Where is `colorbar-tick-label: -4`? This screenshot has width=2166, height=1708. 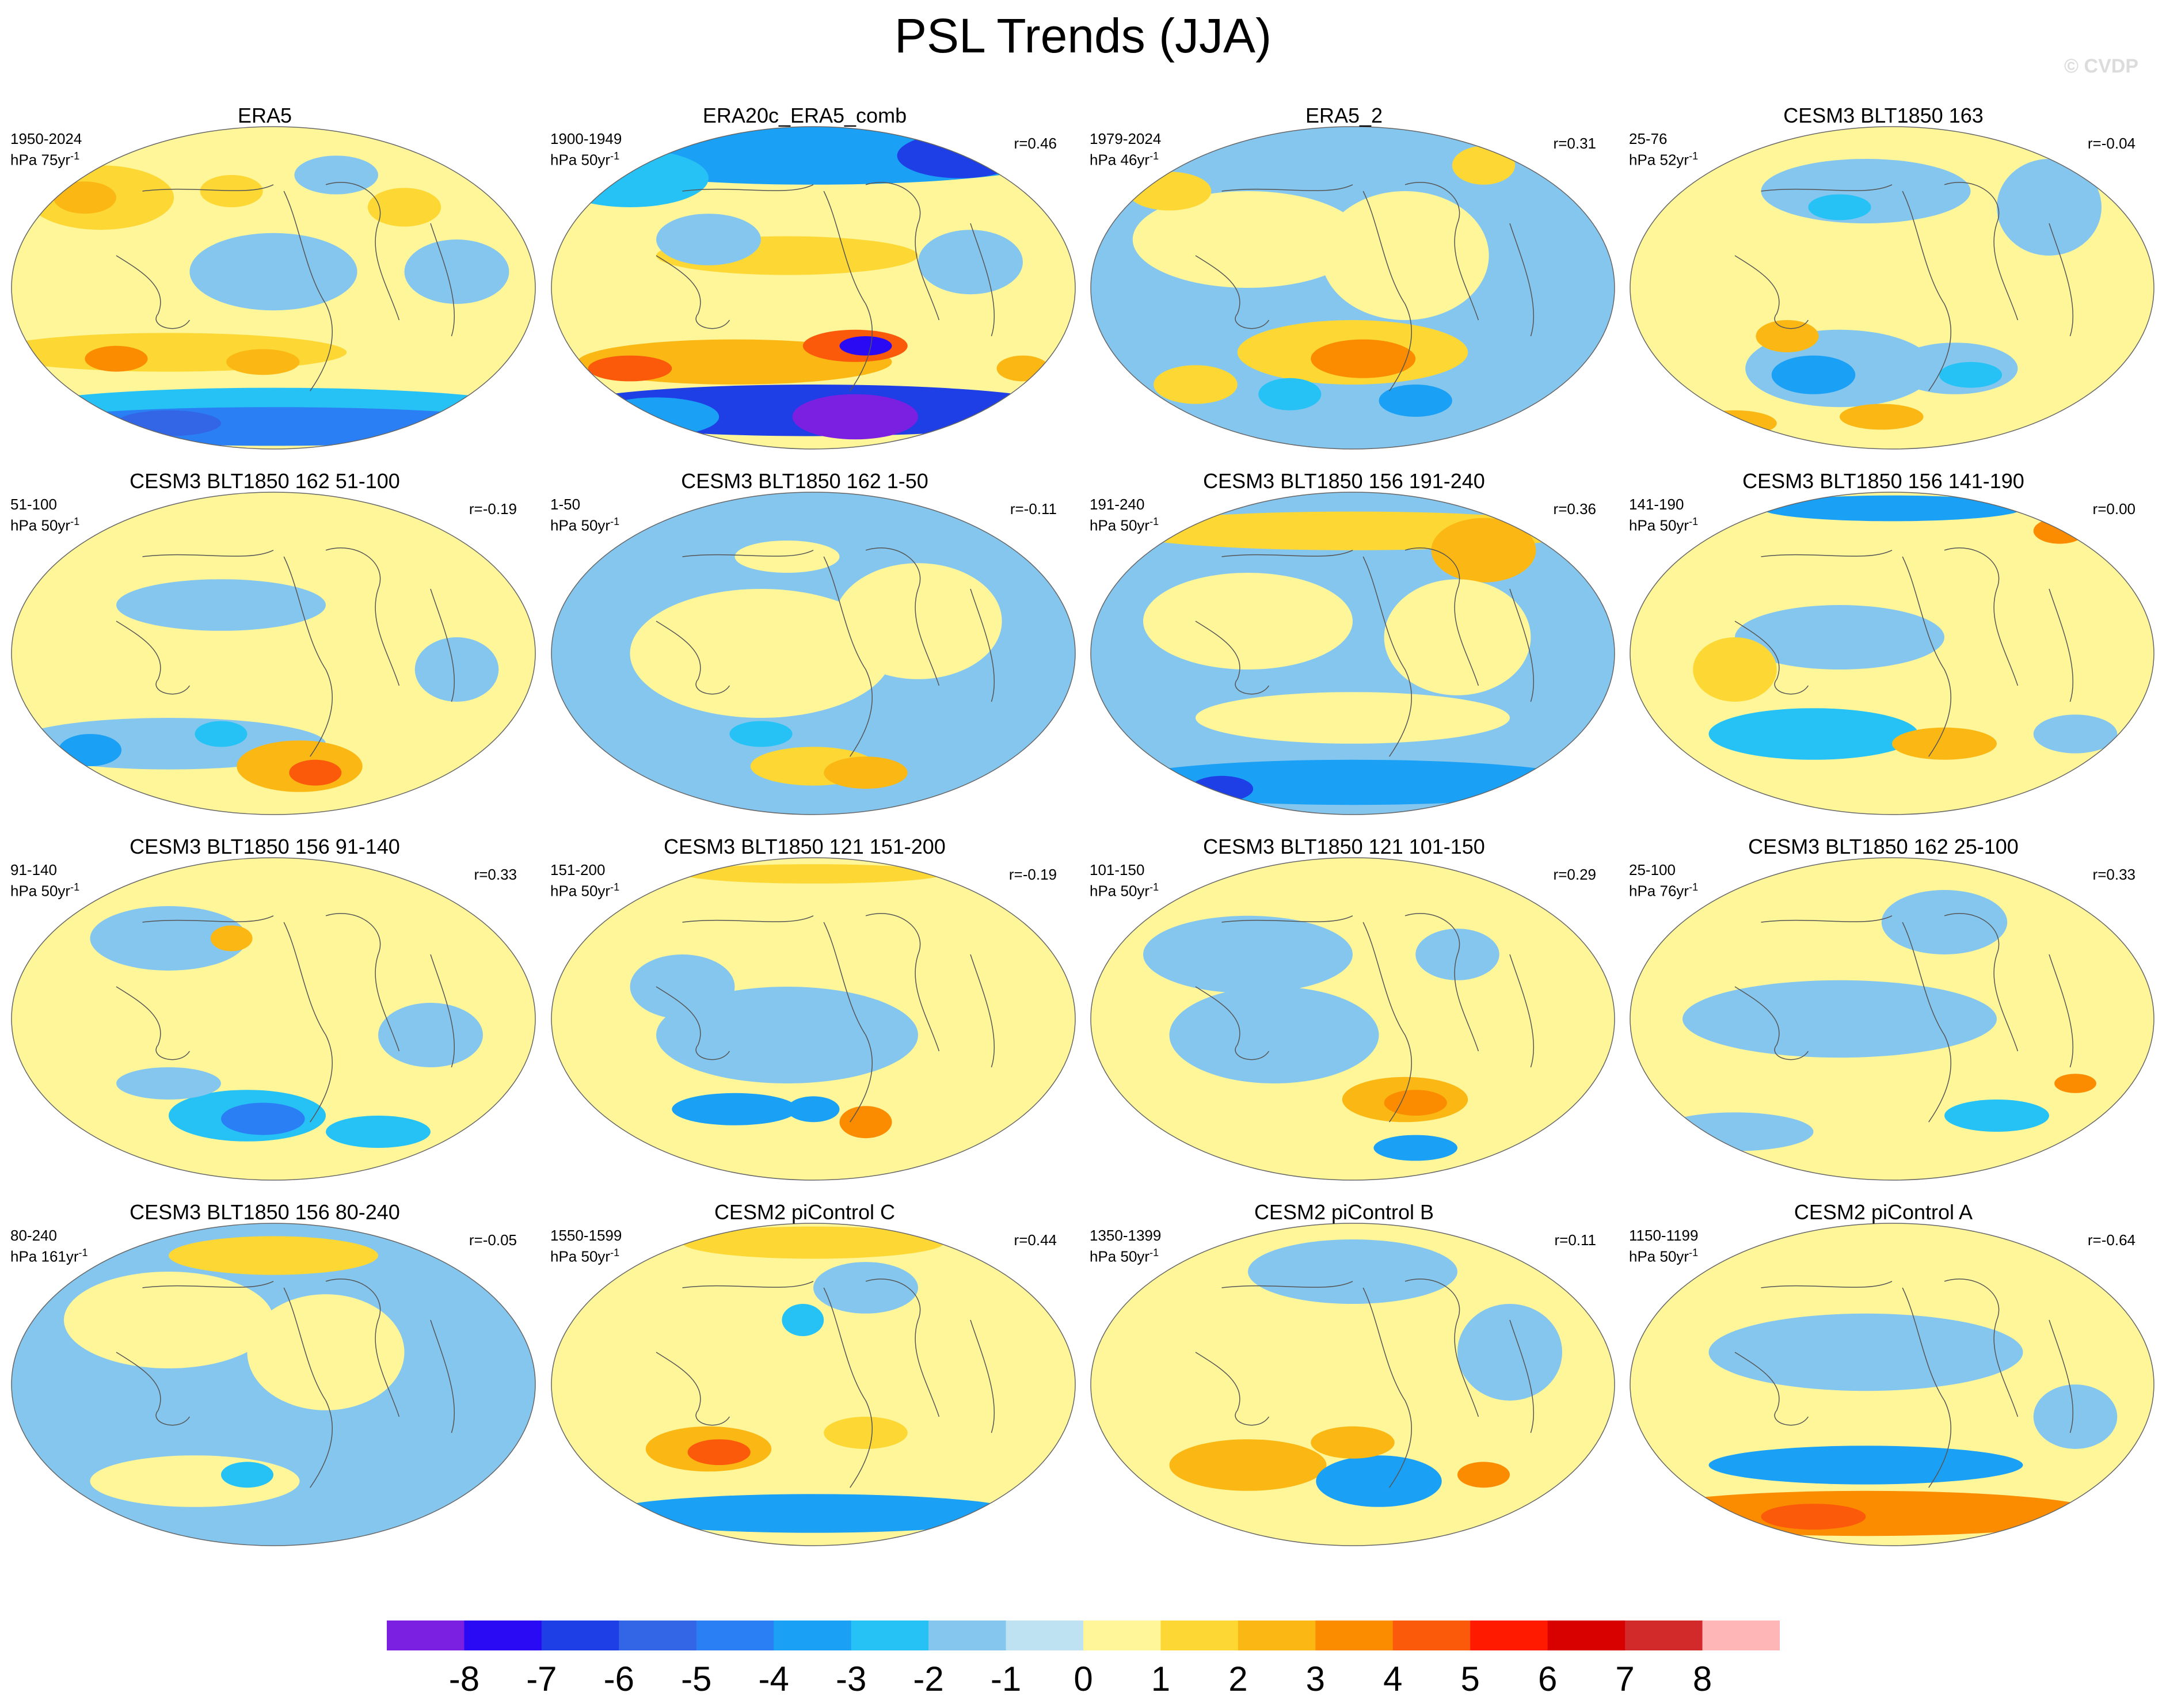
colorbar-tick-label: -4 is located at coordinates (773, 1679).